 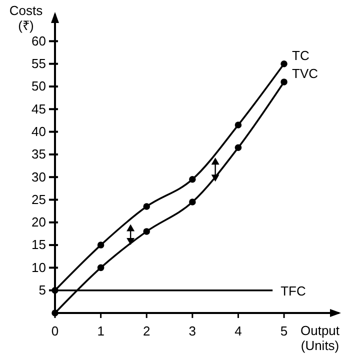 I want to click on y-axis-title: Costs (₹), so click(x=26, y=18).